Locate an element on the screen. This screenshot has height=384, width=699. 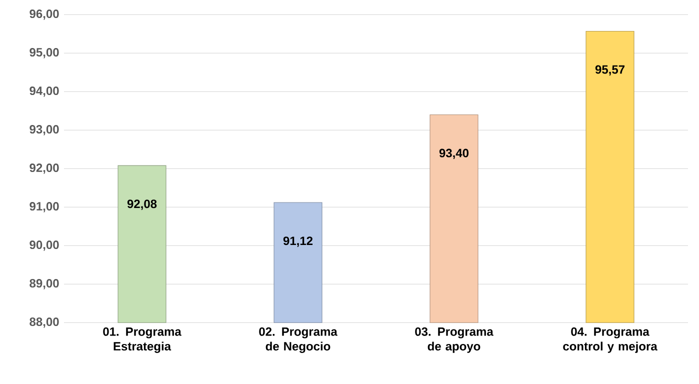
y-tick-label: 94,00 is located at coordinates (44, 91).